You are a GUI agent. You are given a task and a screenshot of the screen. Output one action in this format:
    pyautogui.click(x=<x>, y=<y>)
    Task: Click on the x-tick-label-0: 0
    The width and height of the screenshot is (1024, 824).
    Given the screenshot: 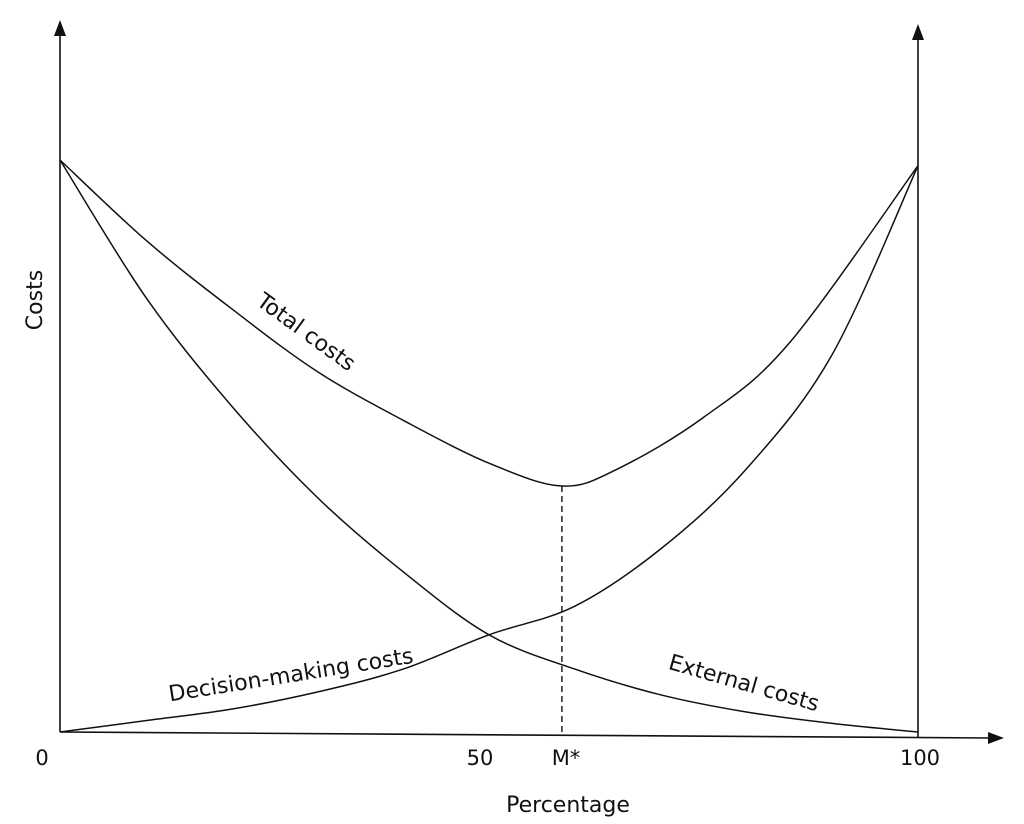 What is the action you would take?
    pyautogui.click(x=41, y=758)
    